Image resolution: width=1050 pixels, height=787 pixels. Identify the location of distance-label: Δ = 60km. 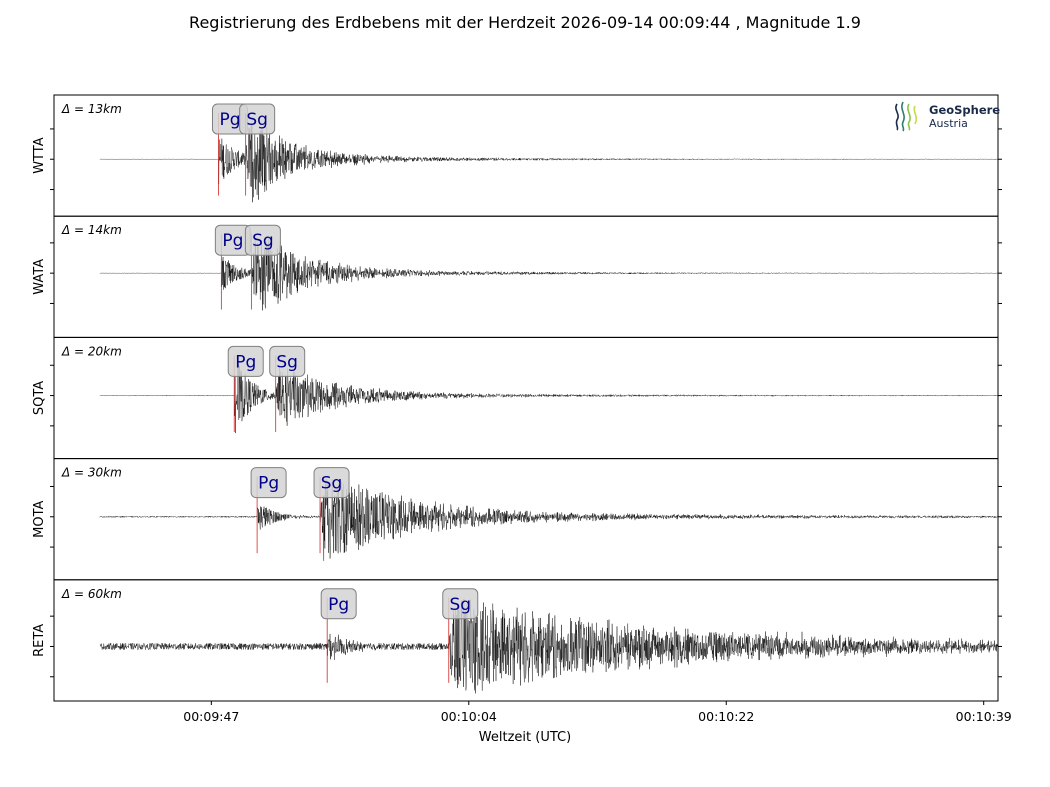
(91, 594).